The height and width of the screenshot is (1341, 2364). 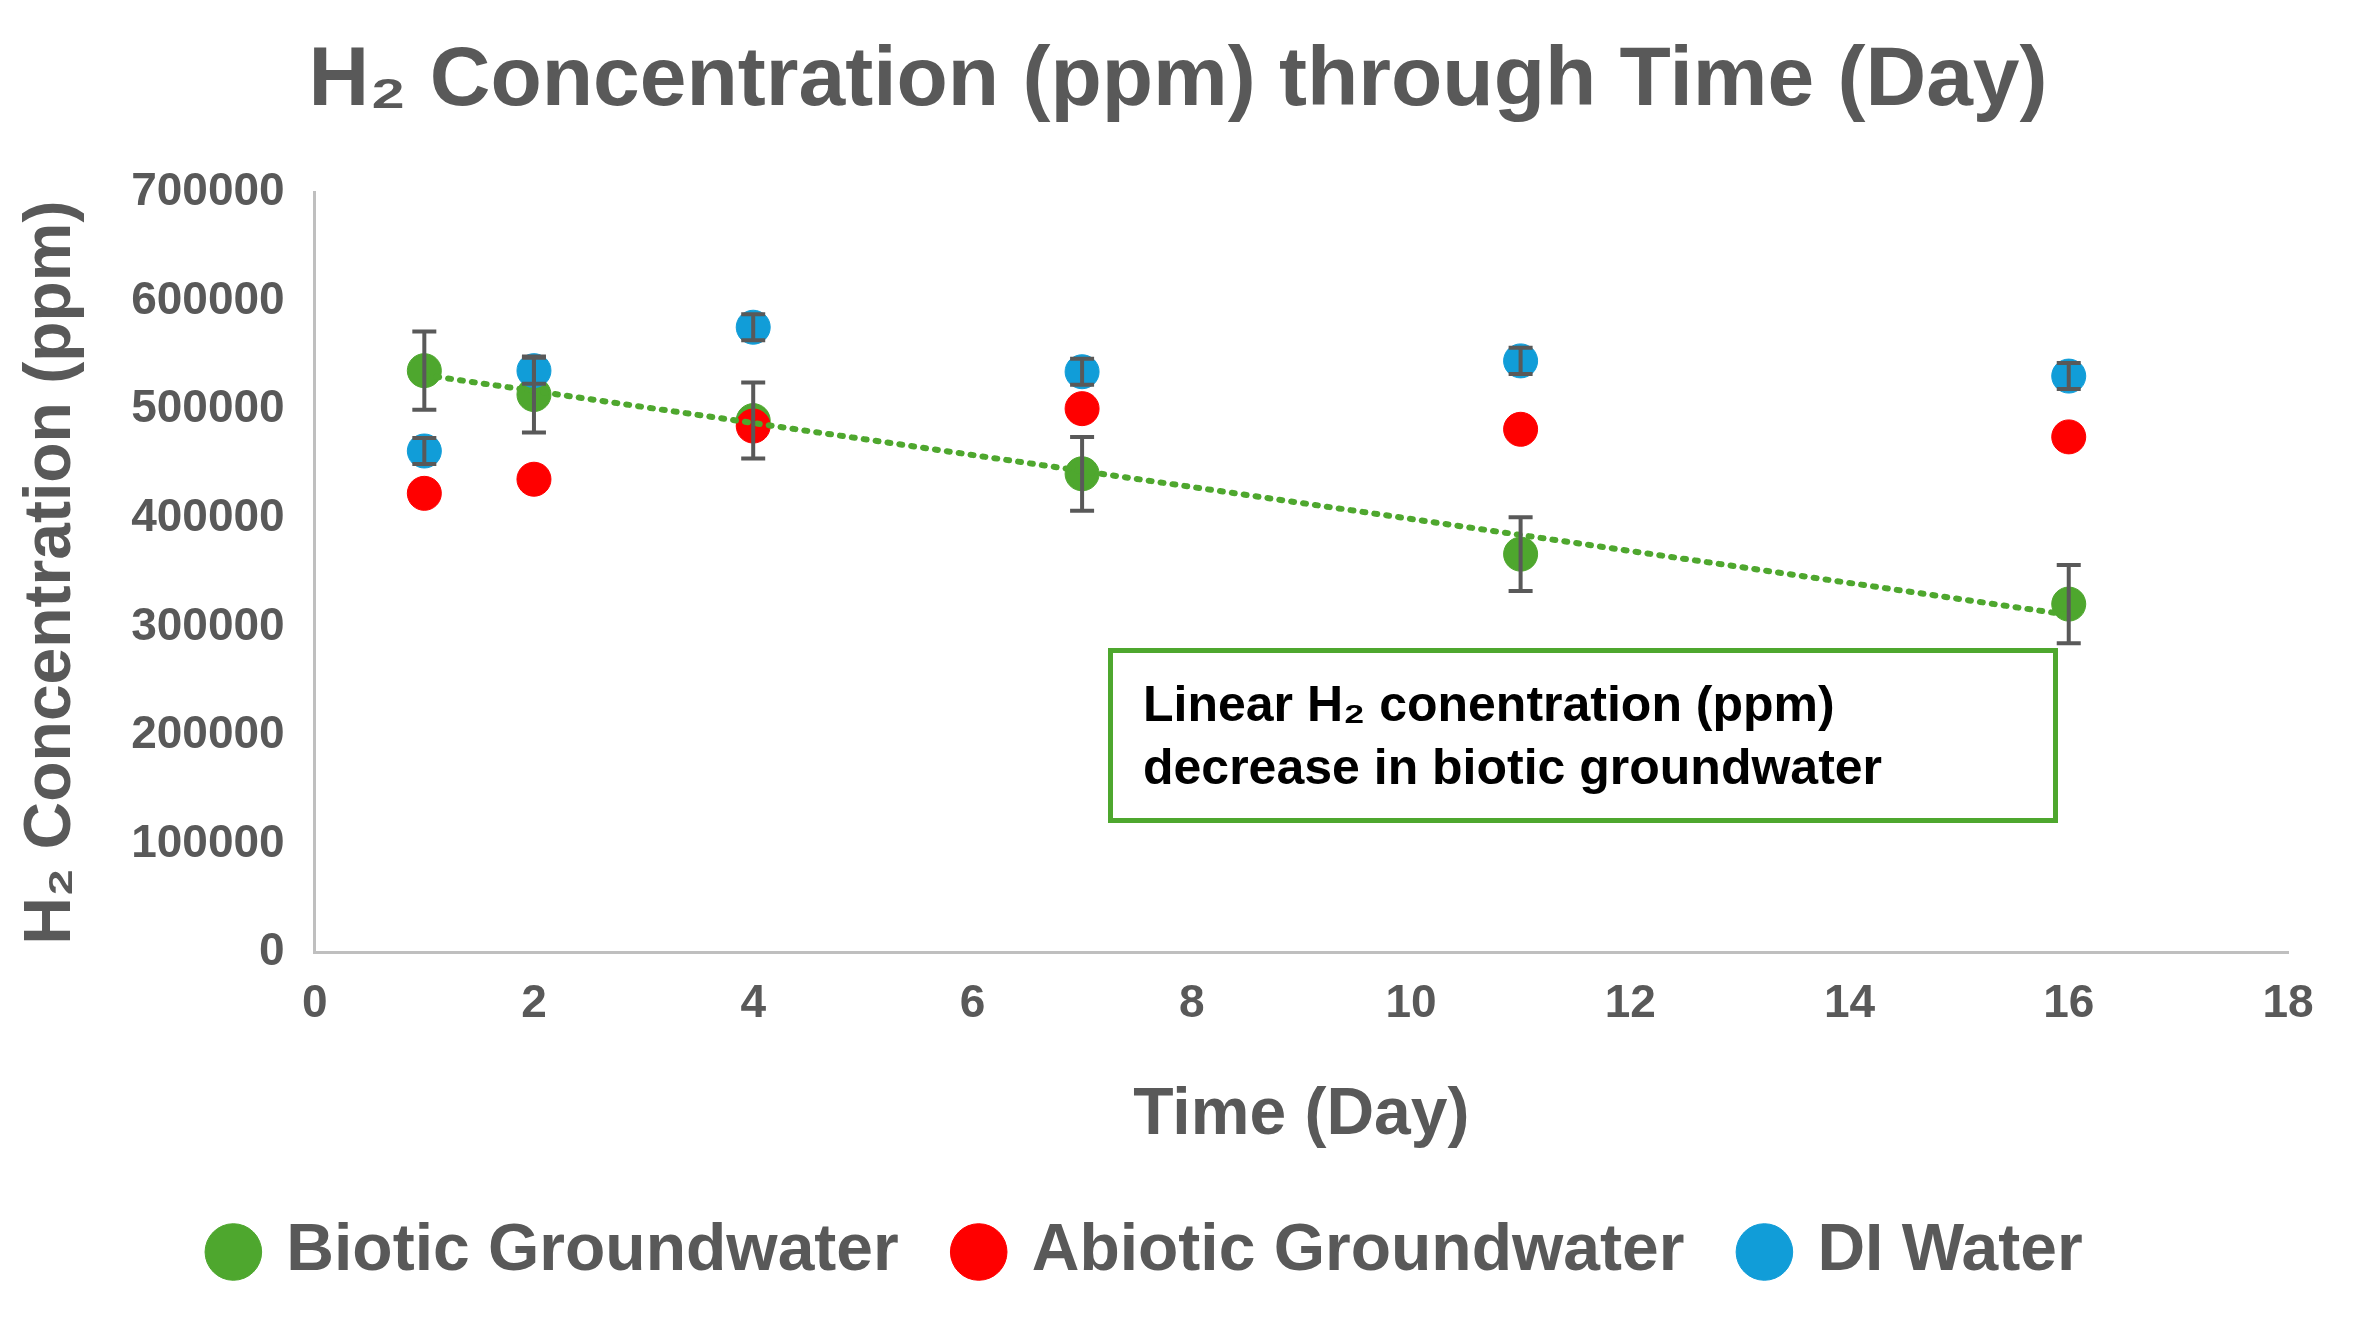 I want to click on y-tick-label: 0, so click(x=272, y=949).